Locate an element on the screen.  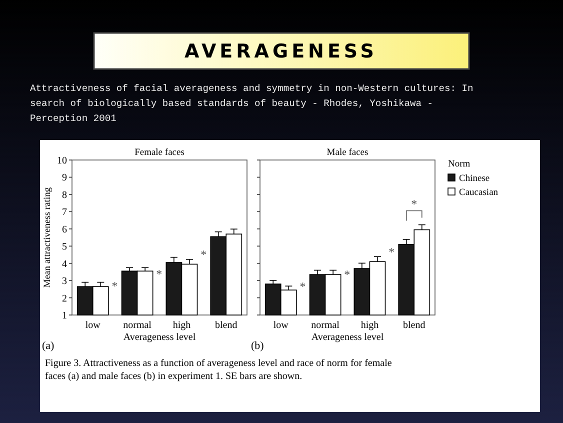
y-tick-label: 7 is located at coordinates (64, 212).